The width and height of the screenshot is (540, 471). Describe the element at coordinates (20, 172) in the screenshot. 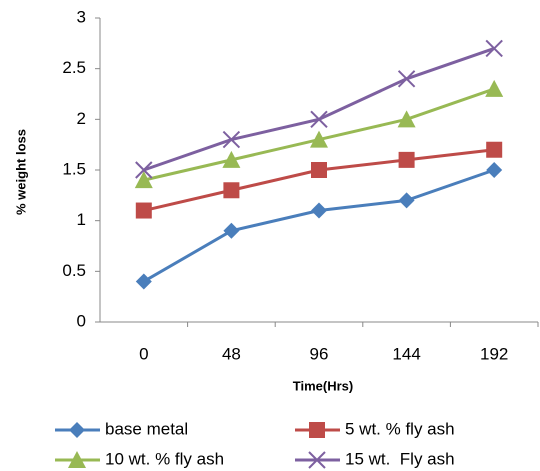

I see `y-axis-title: % weight loss` at that location.